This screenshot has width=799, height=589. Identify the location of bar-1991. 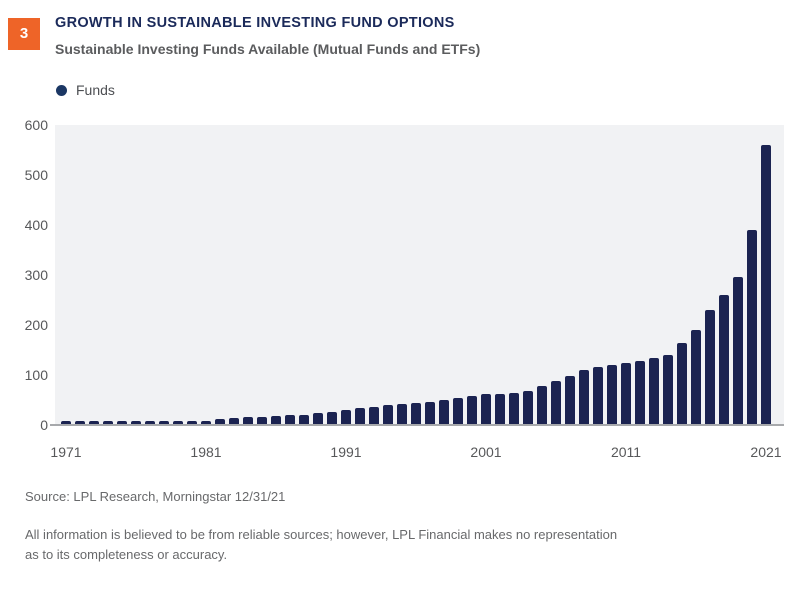
(346, 417).